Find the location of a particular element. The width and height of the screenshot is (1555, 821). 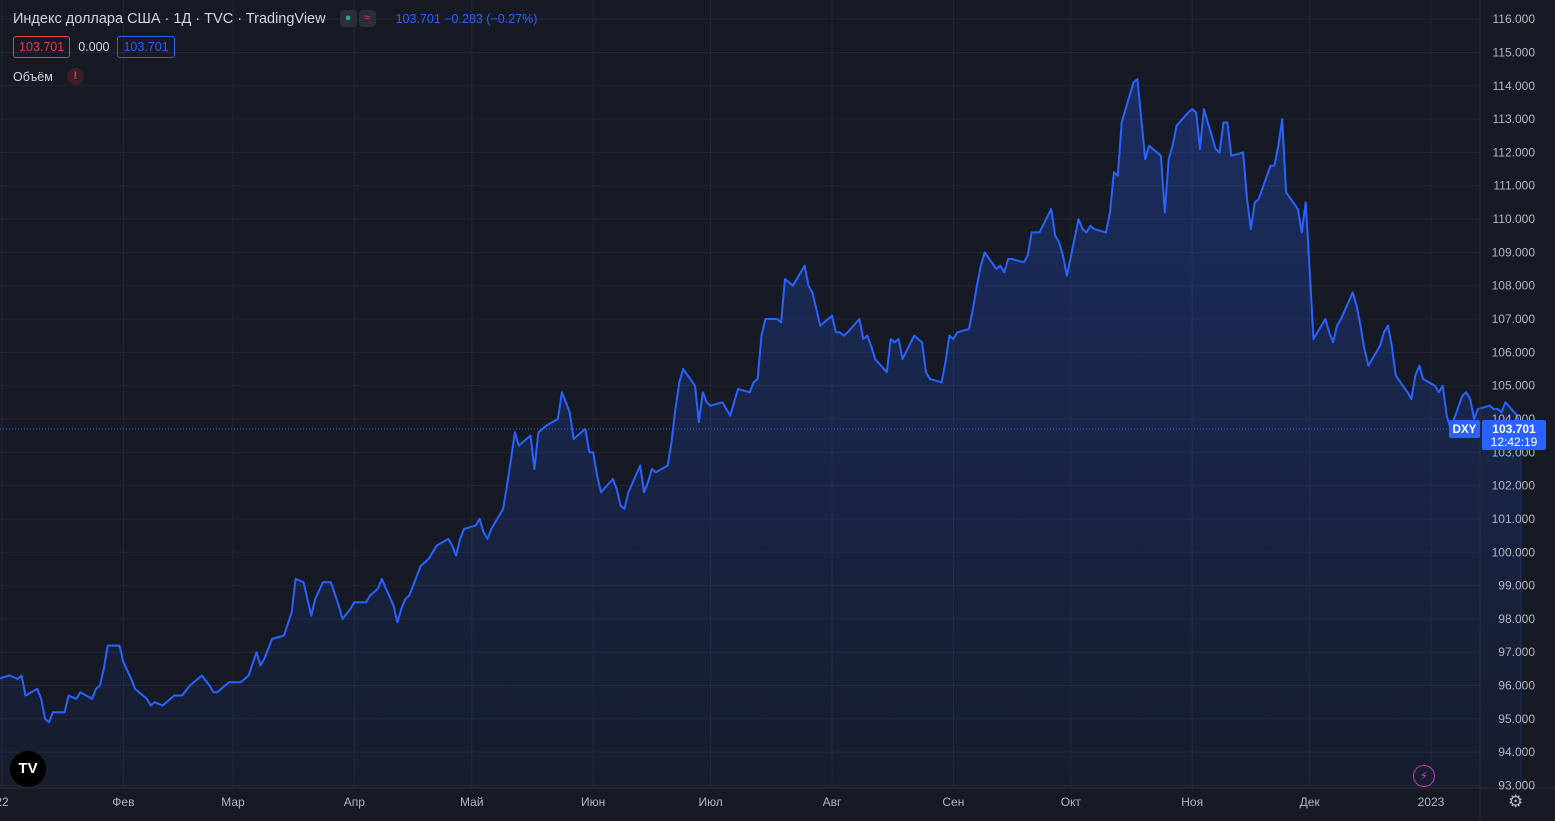

lightning-icon: ⚡ is located at coordinates (1424, 776).